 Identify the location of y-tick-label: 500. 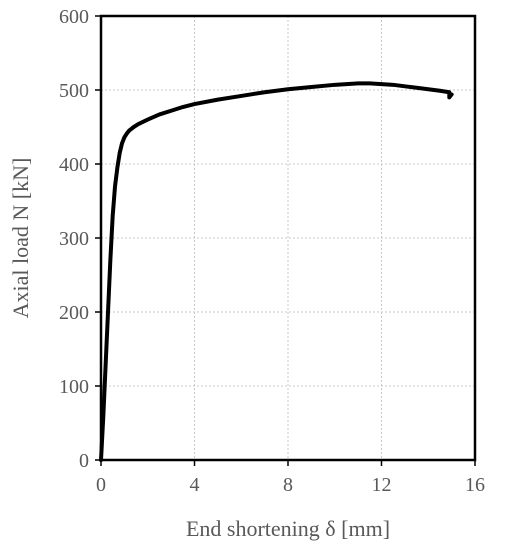
(74, 91).